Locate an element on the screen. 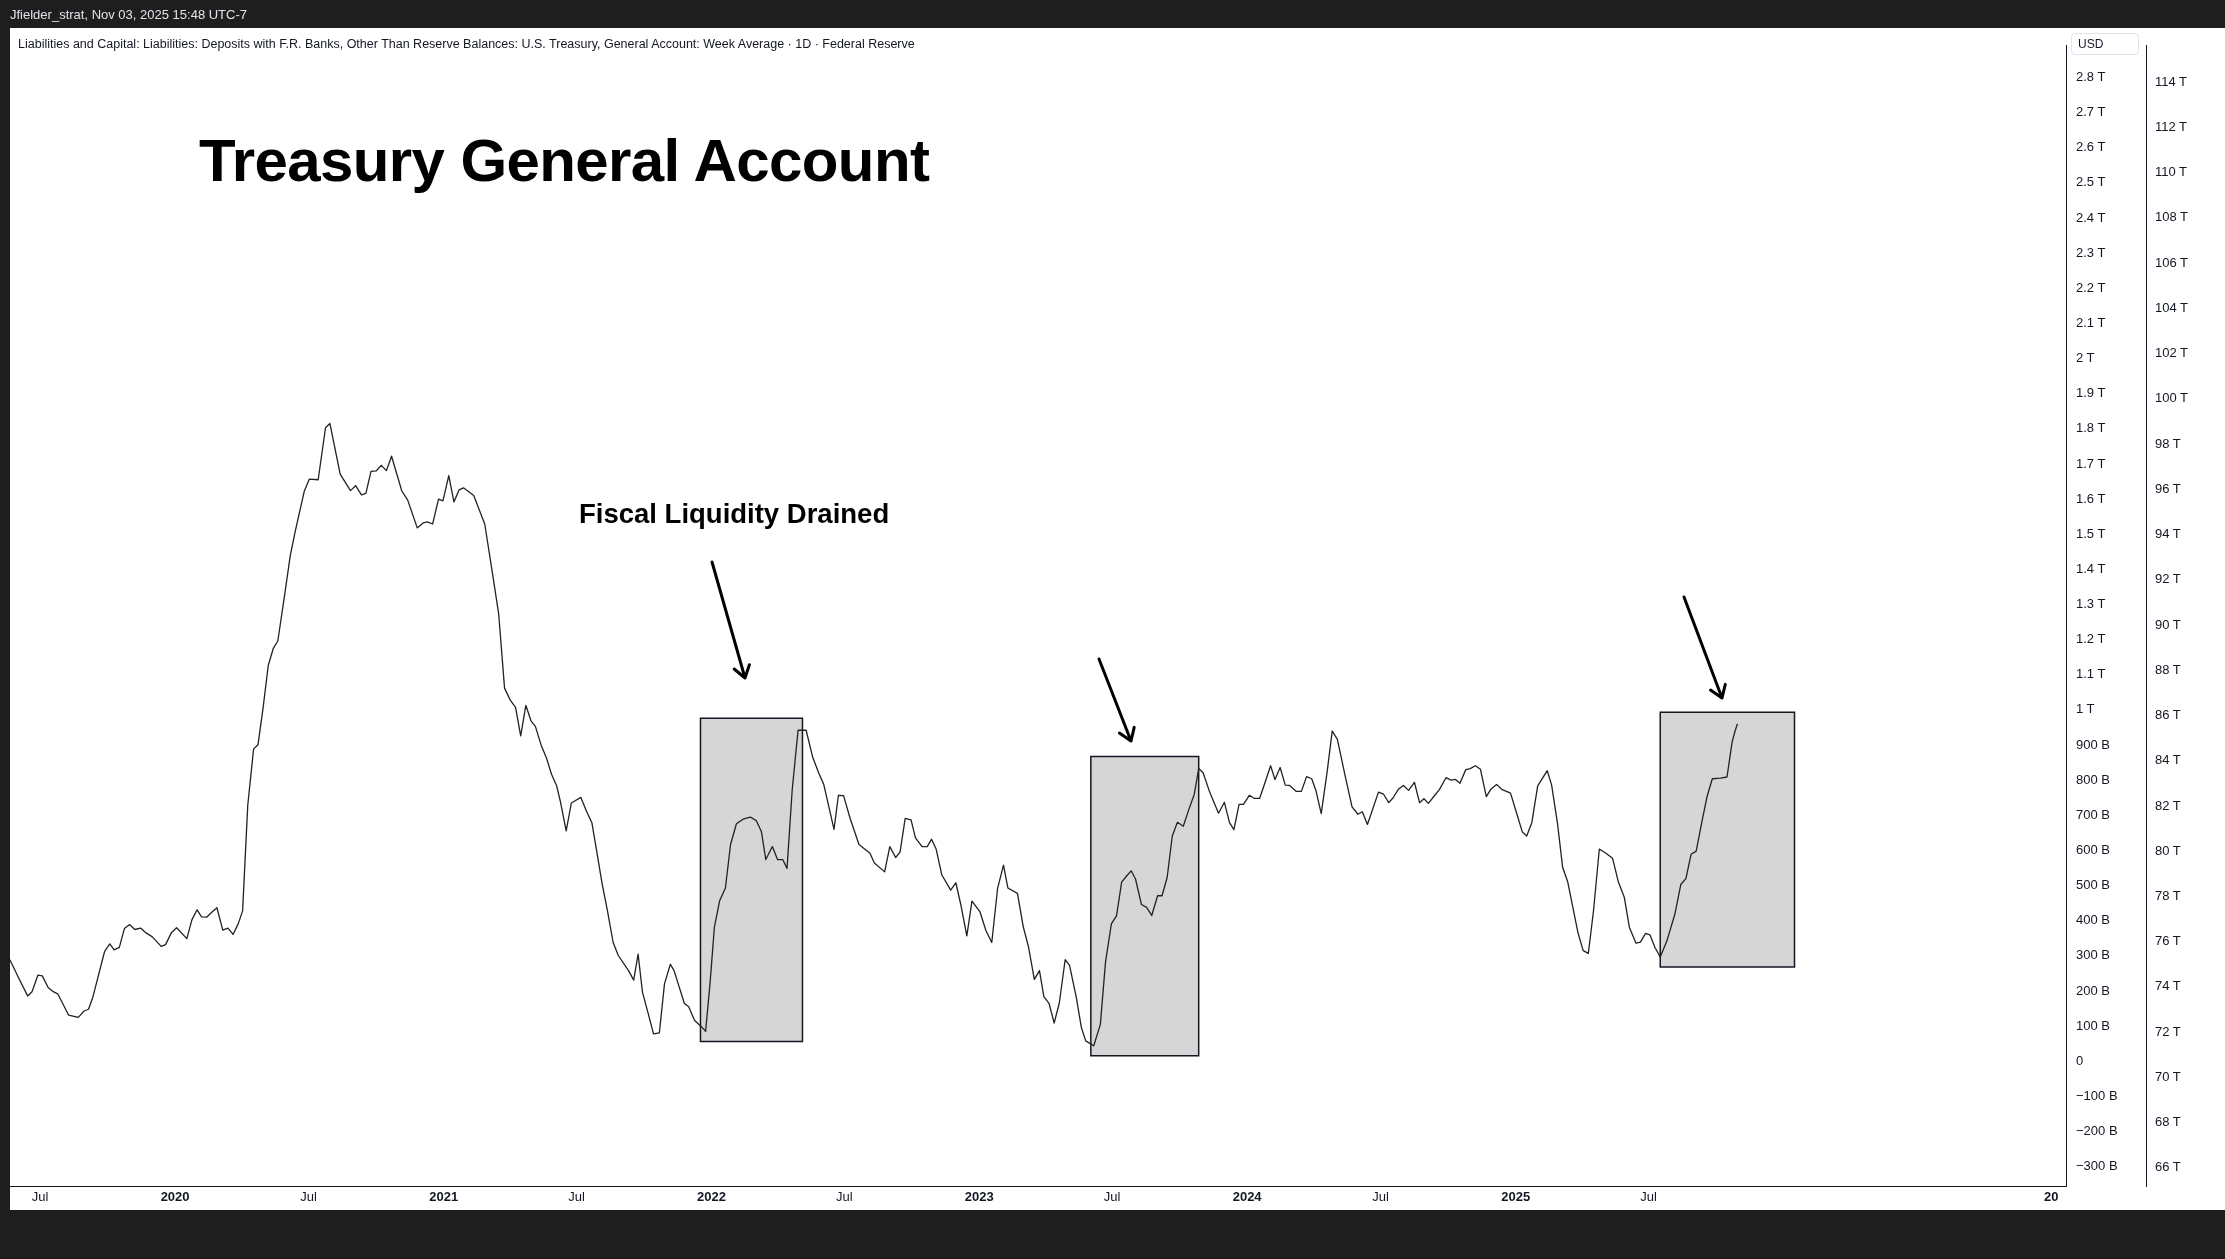 Image resolution: width=2225 pixels, height=1259 pixels. y-tick-label: 400 B is located at coordinates (2093, 920).